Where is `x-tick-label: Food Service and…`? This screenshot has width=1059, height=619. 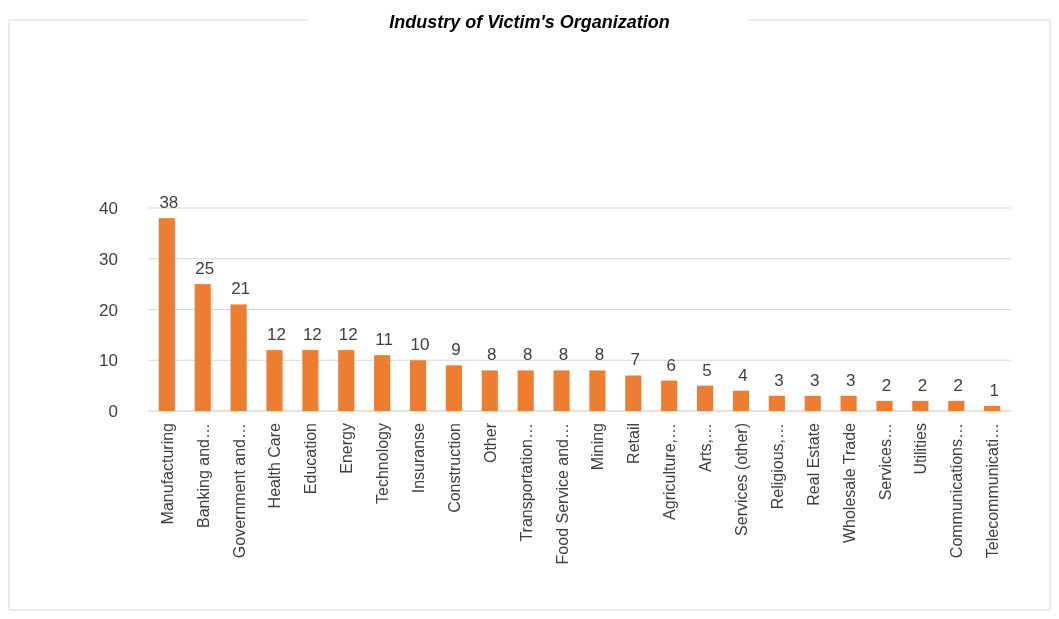 x-tick-label: Food Service and… is located at coordinates (562, 494).